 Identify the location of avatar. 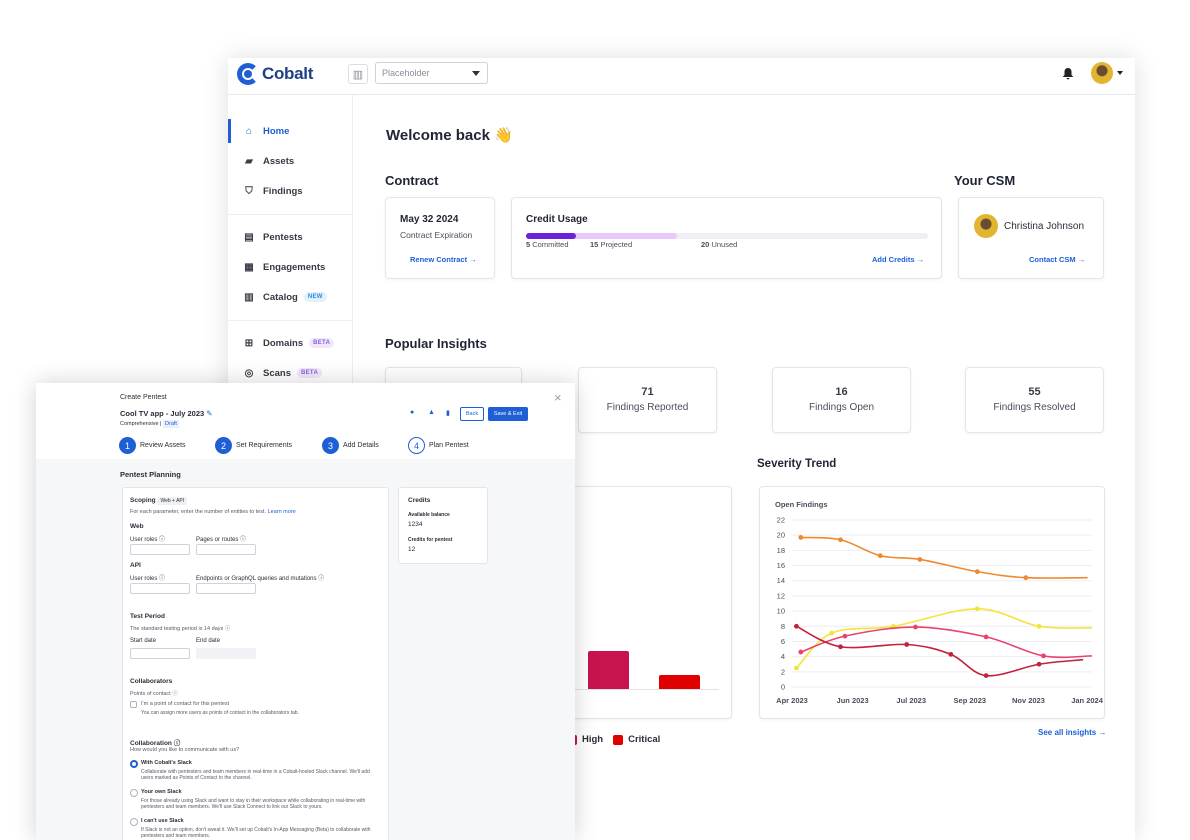
(1102, 73).